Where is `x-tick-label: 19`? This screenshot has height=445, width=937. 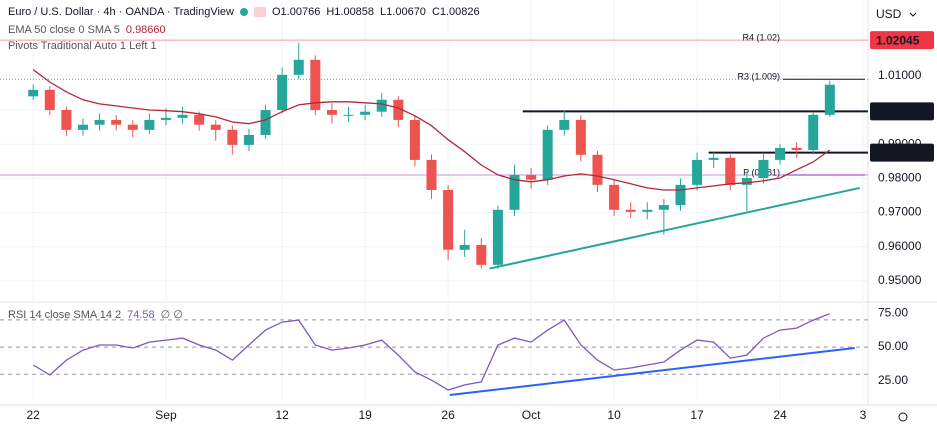
x-tick-label: 19 is located at coordinates (365, 415).